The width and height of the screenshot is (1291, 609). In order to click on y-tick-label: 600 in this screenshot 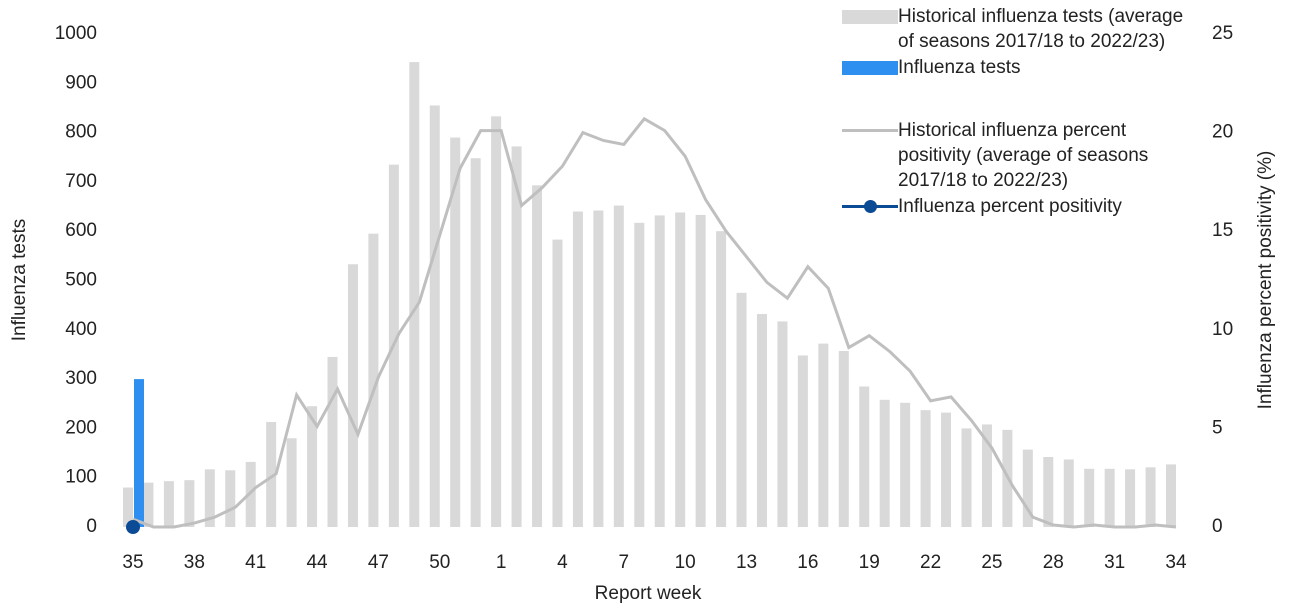, I will do `click(81, 230)`.